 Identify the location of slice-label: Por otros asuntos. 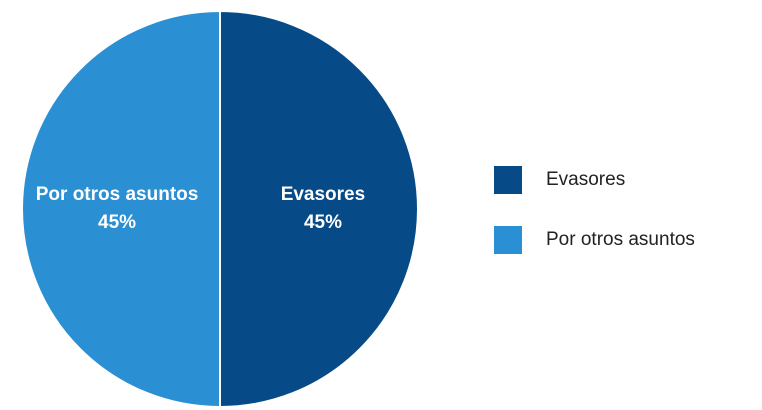
(117, 194).